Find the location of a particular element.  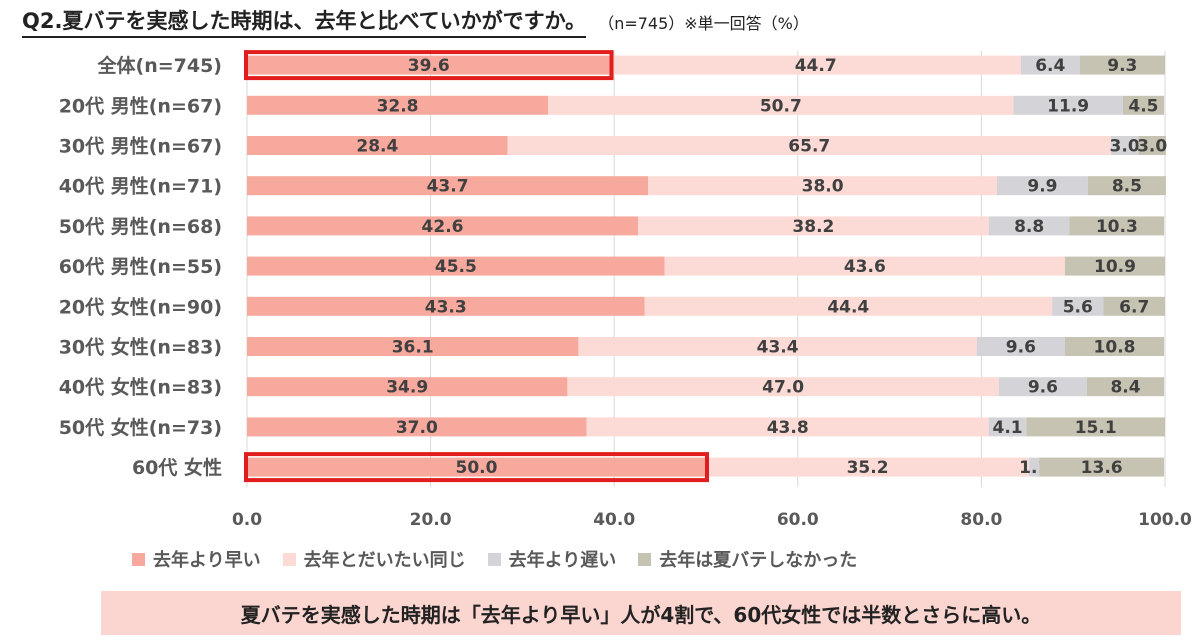

category-label: 60代 男性(n=55) is located at coordinates (140, 266).